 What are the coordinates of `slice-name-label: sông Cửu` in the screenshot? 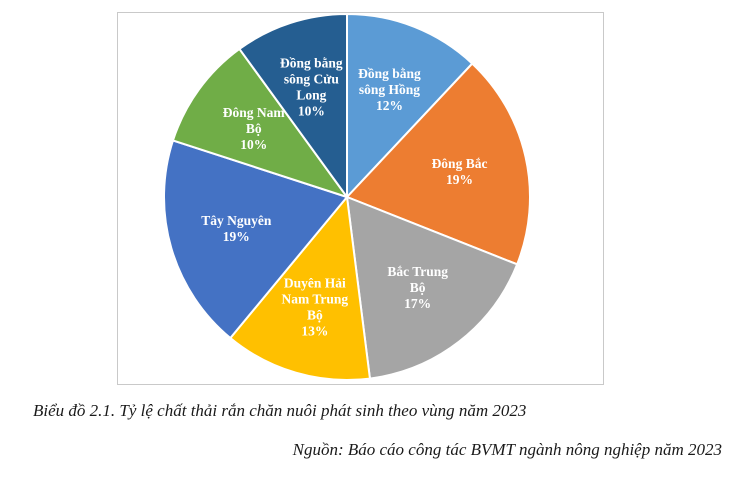 It's located at (311, 78).